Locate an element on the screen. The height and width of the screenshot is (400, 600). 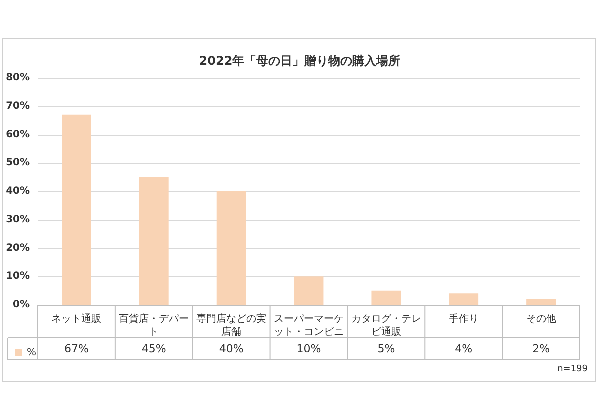
text: n=199 is located at coordinates (573, 369).